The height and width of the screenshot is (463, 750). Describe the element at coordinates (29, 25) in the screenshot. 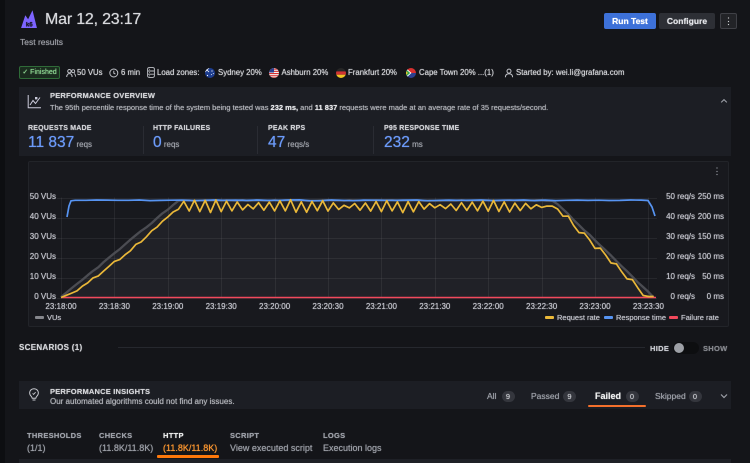

I see `svg-text: k6` at that location.